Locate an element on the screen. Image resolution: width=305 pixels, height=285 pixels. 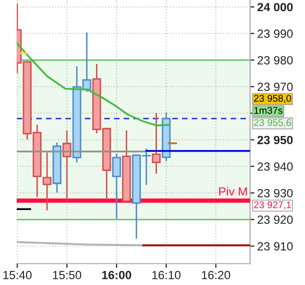
text: 23 958,0 is located at coordinates (273, 98).